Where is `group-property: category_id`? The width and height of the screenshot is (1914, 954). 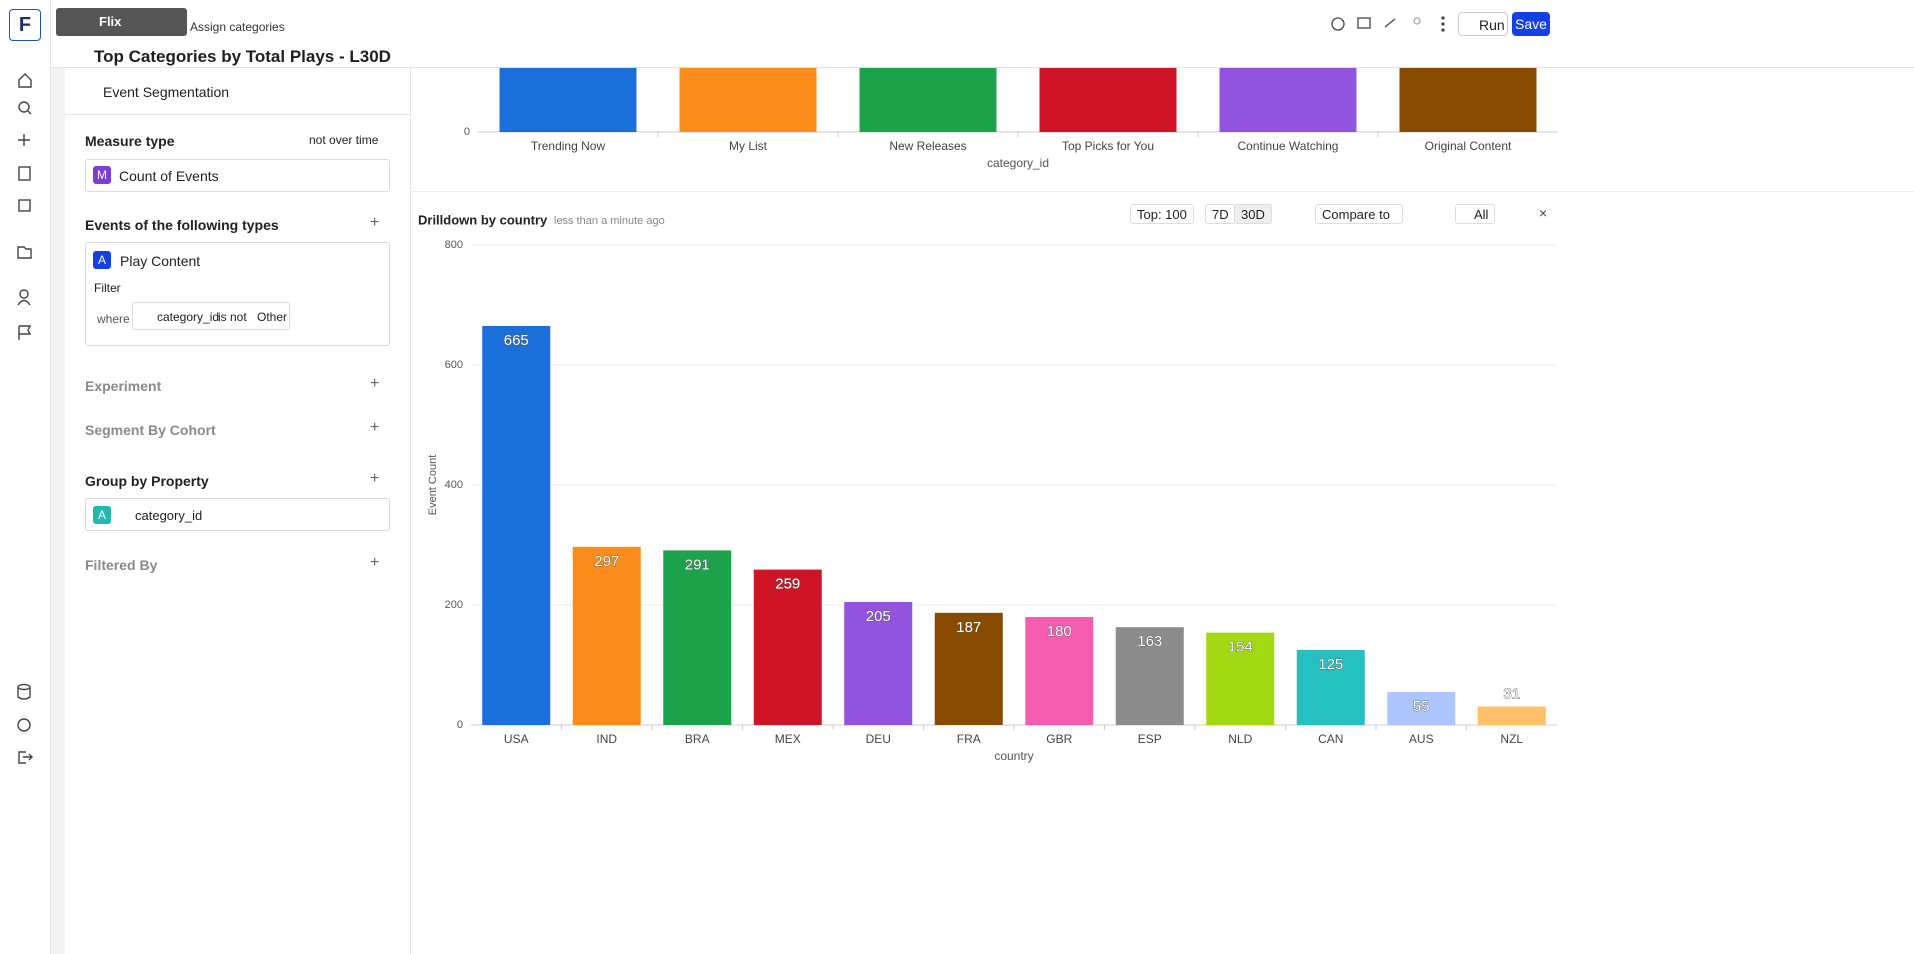 group-property: category_id is located at coordinates (169, 515).